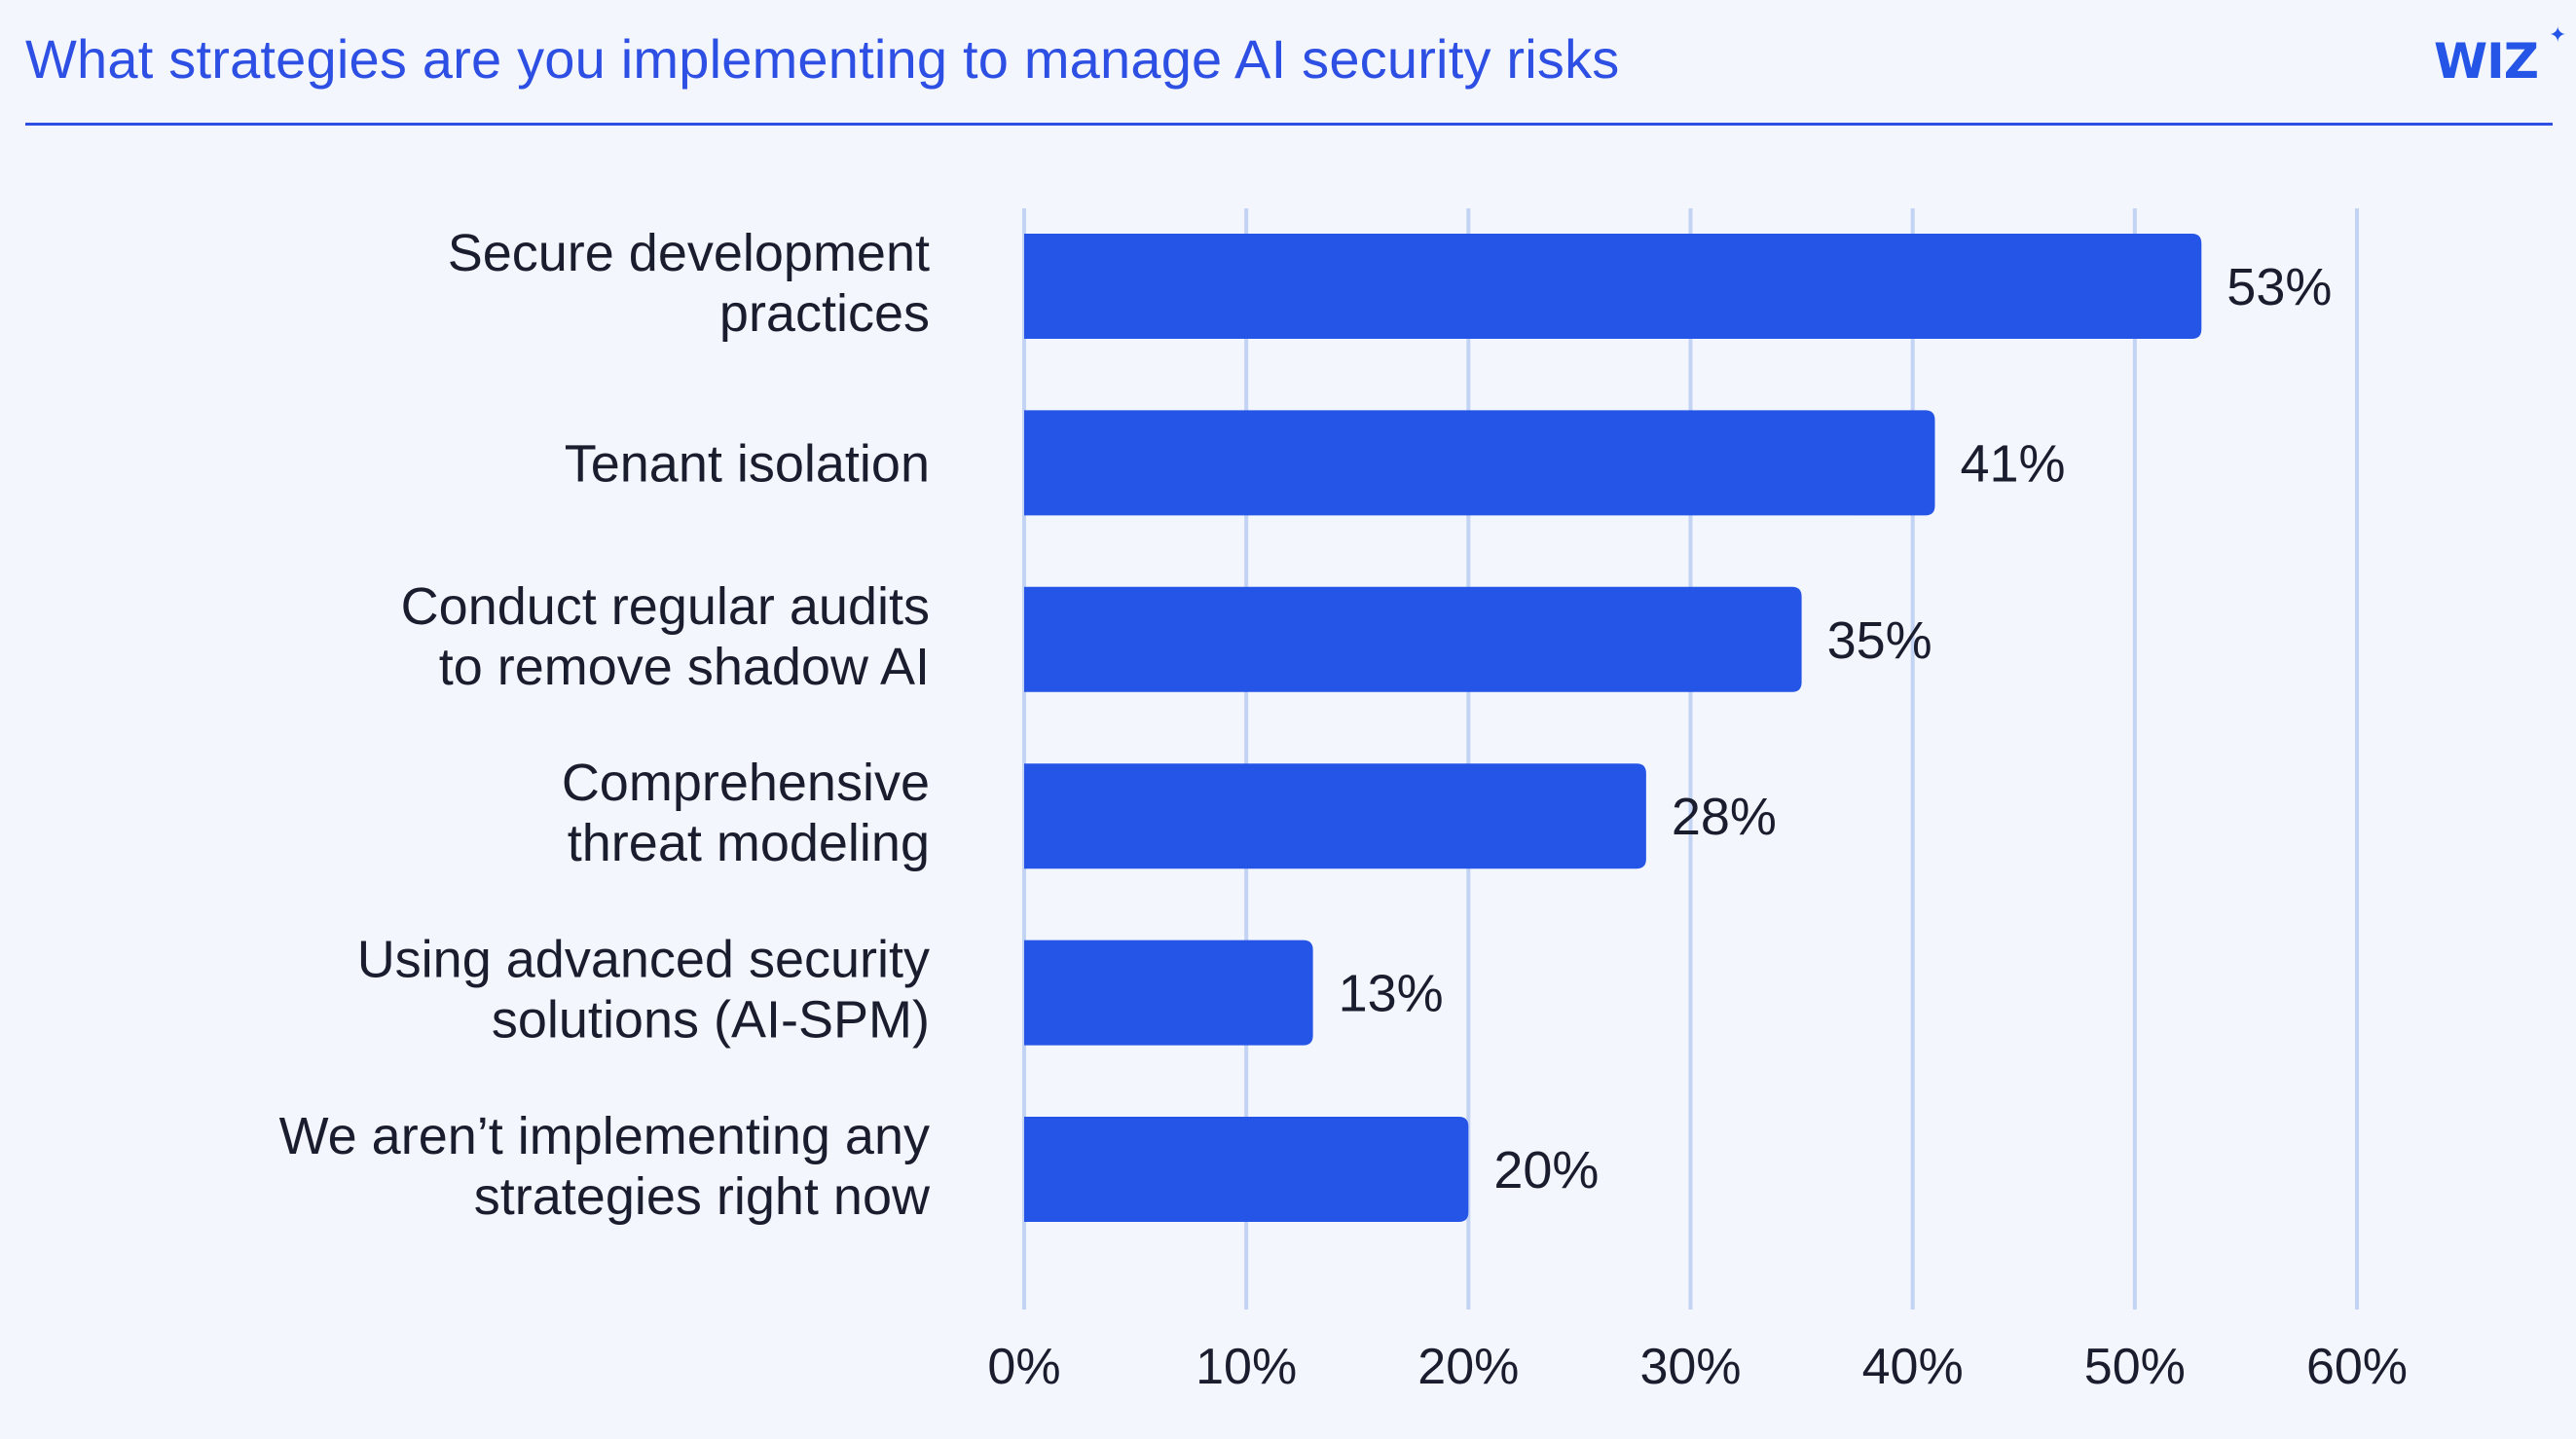 The height and width of the screenshot is (1439, 2576). What do you see at coordinates (689, 253) in the screenshot?
I see `category-label: Secure development` at bounding box center [689, 253].